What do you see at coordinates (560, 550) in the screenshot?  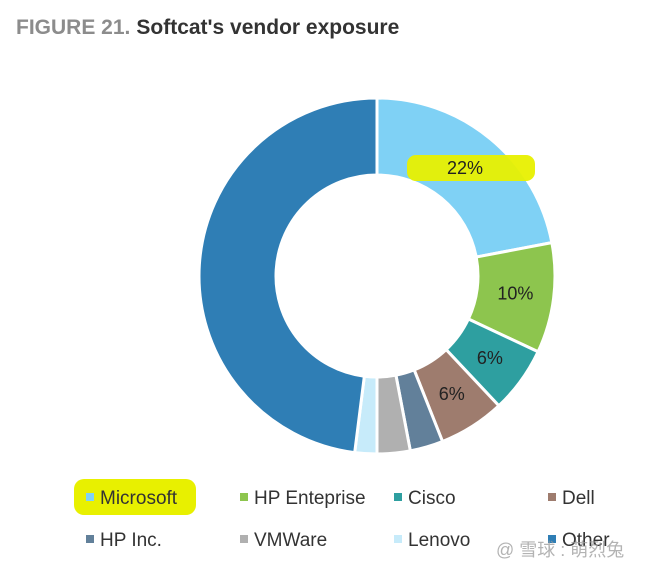 I see `watermark: @ 雪球 : 萌烈兔` at bounding box center [560, 550].